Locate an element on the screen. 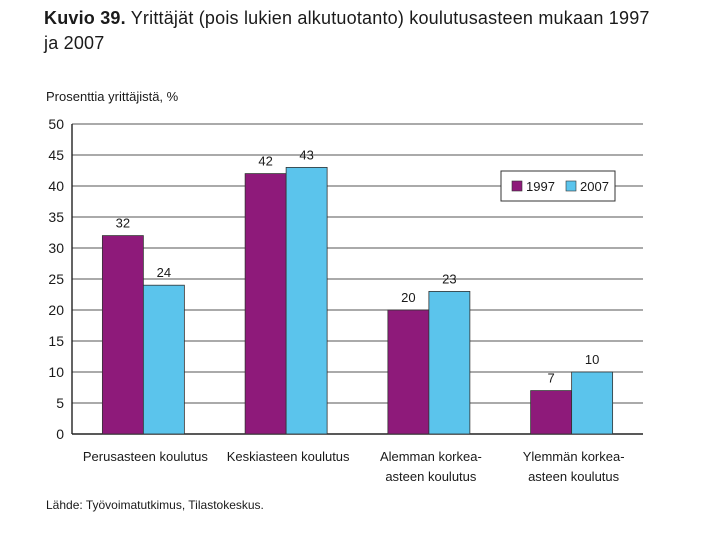  y-tick-label: 45 is located at coordinates (56, 155).